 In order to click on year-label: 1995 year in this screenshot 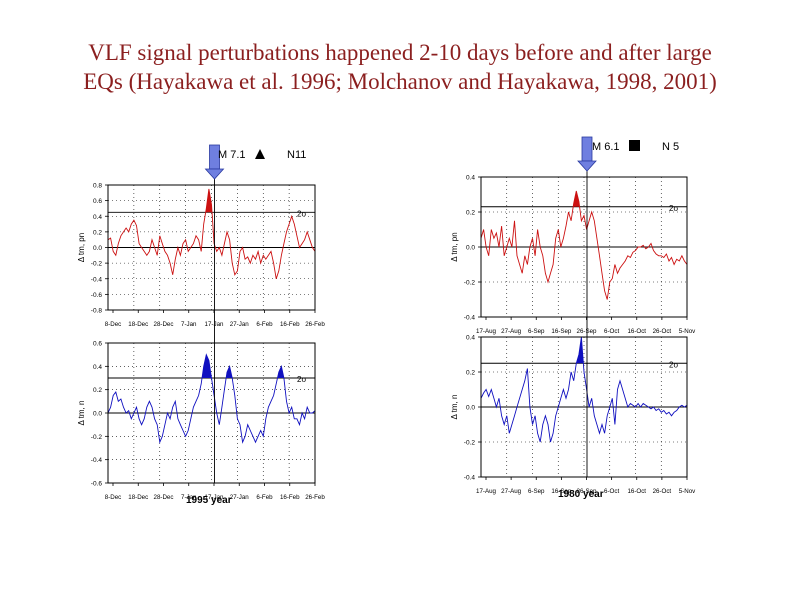, I will do `click(209, 500)`.